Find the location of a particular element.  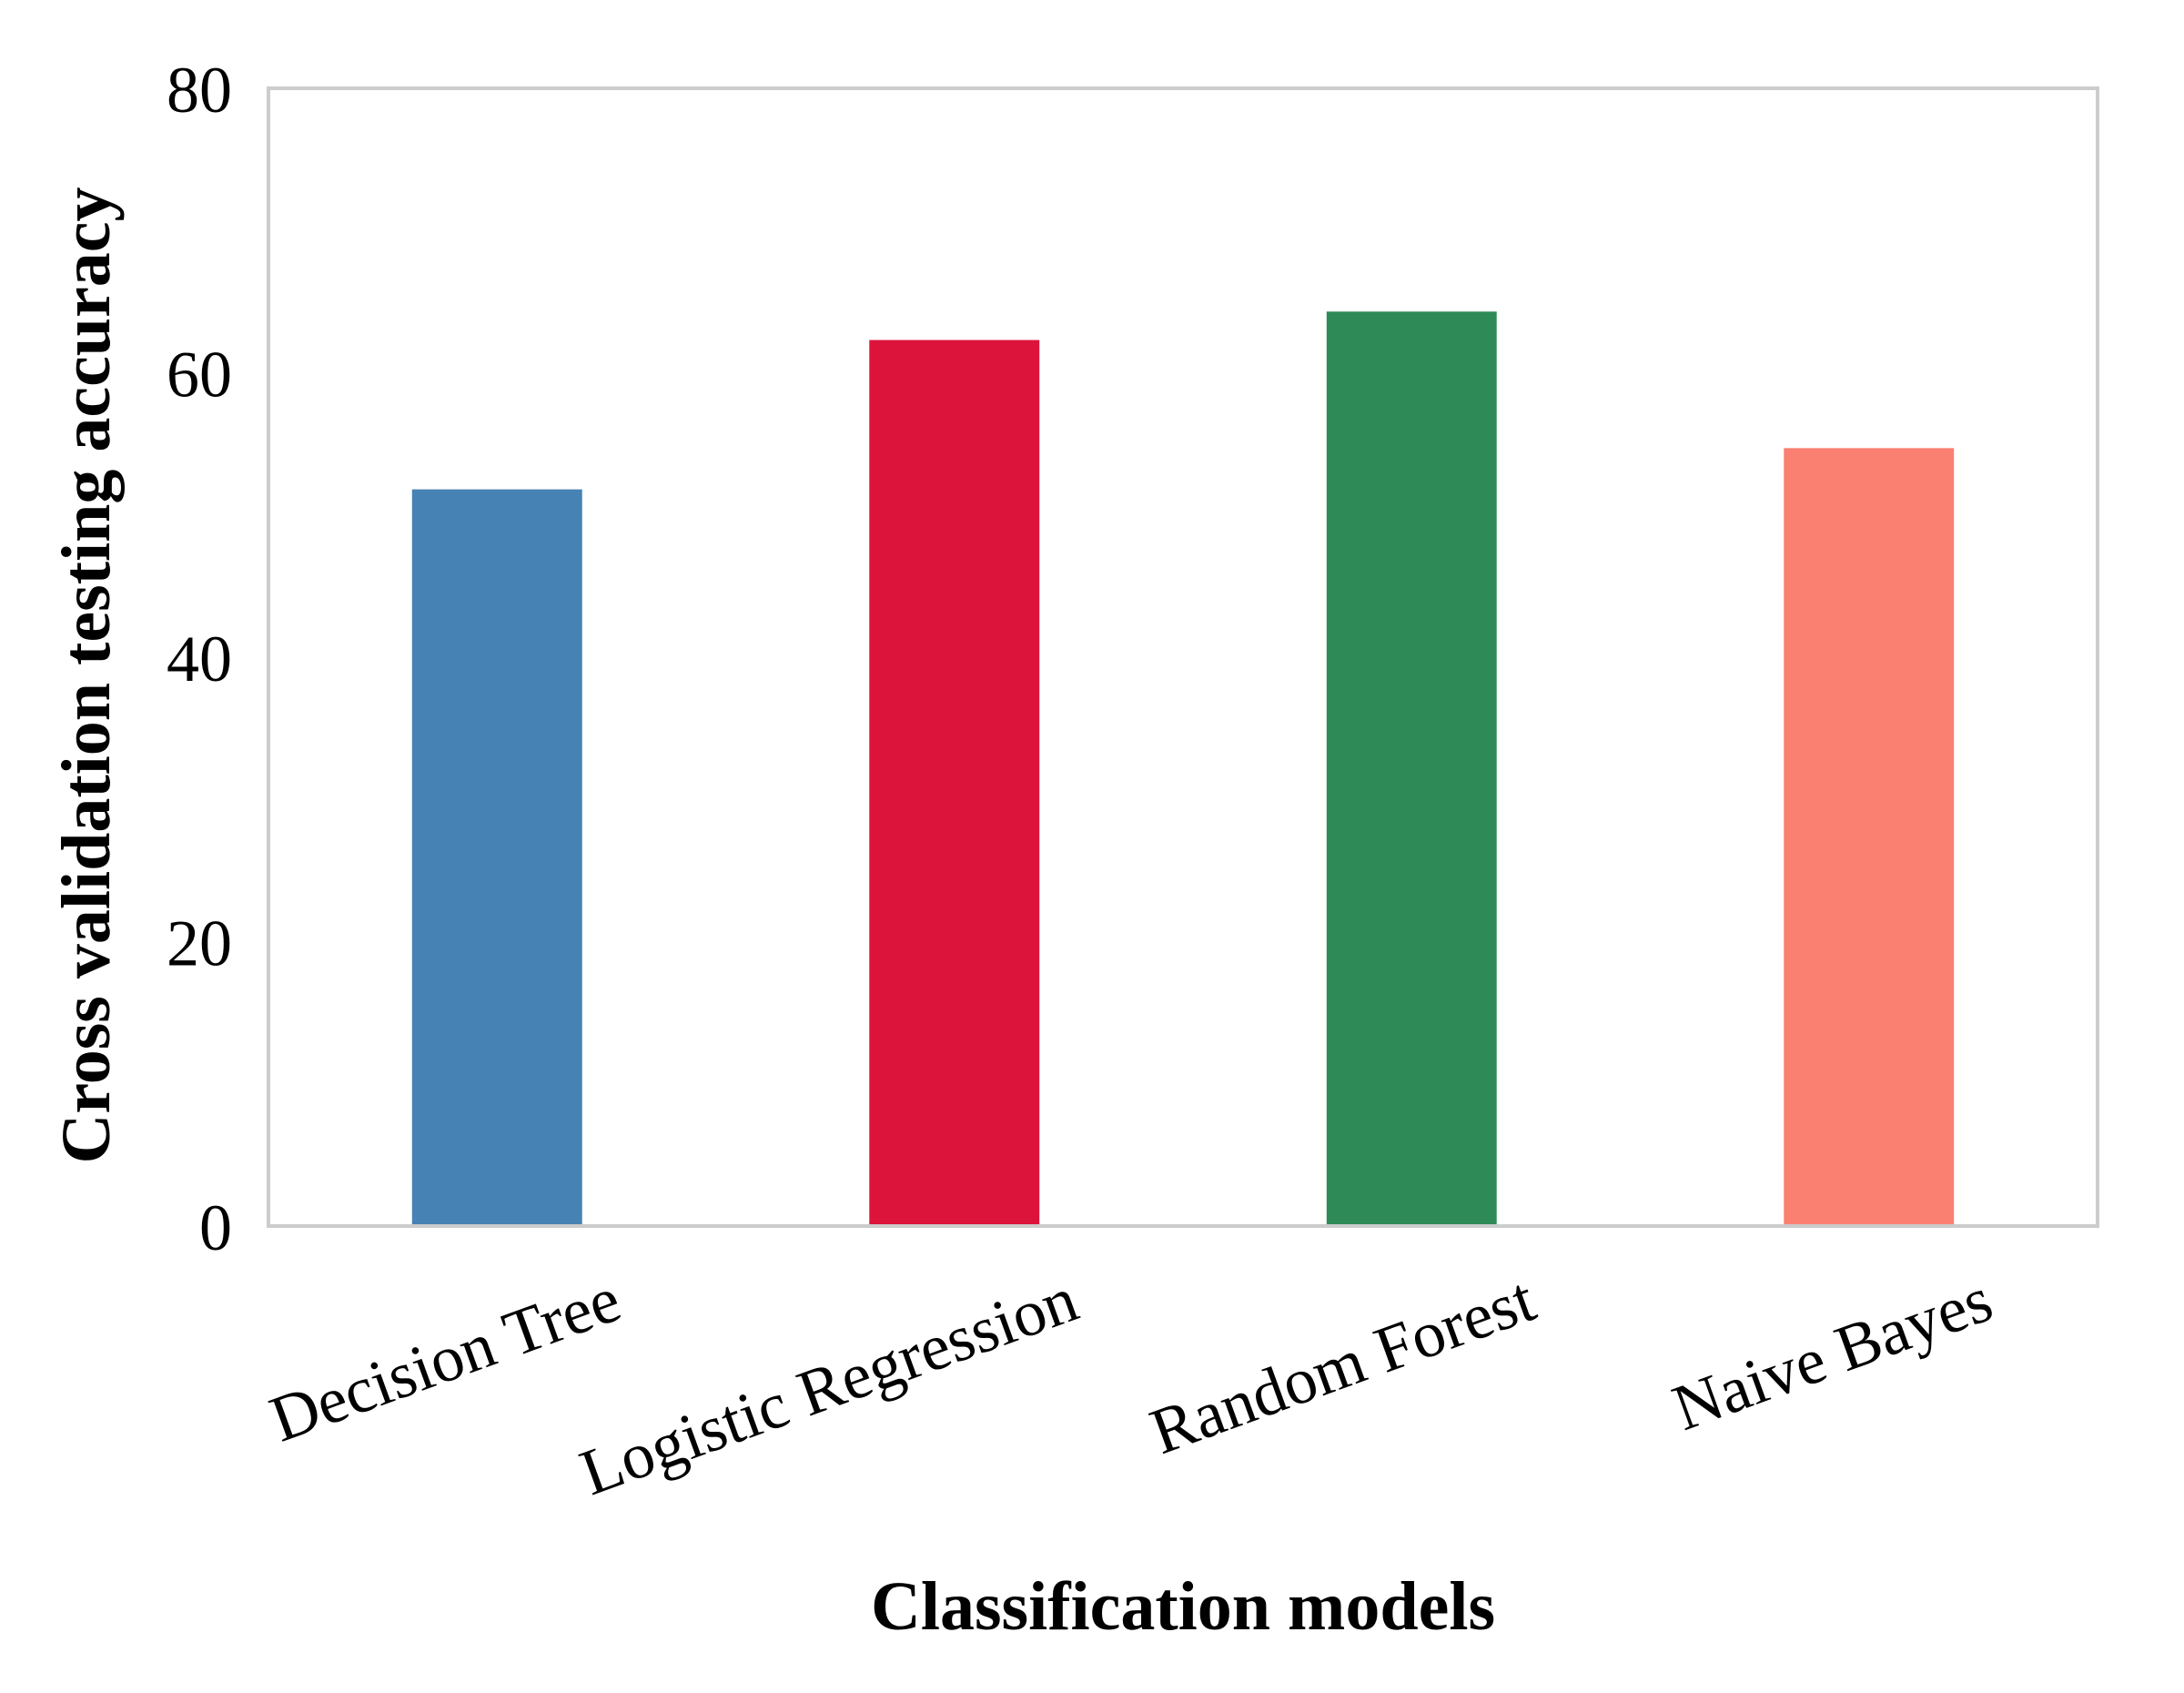

y-tick-label: 40 is located at coordinates (200, 659).